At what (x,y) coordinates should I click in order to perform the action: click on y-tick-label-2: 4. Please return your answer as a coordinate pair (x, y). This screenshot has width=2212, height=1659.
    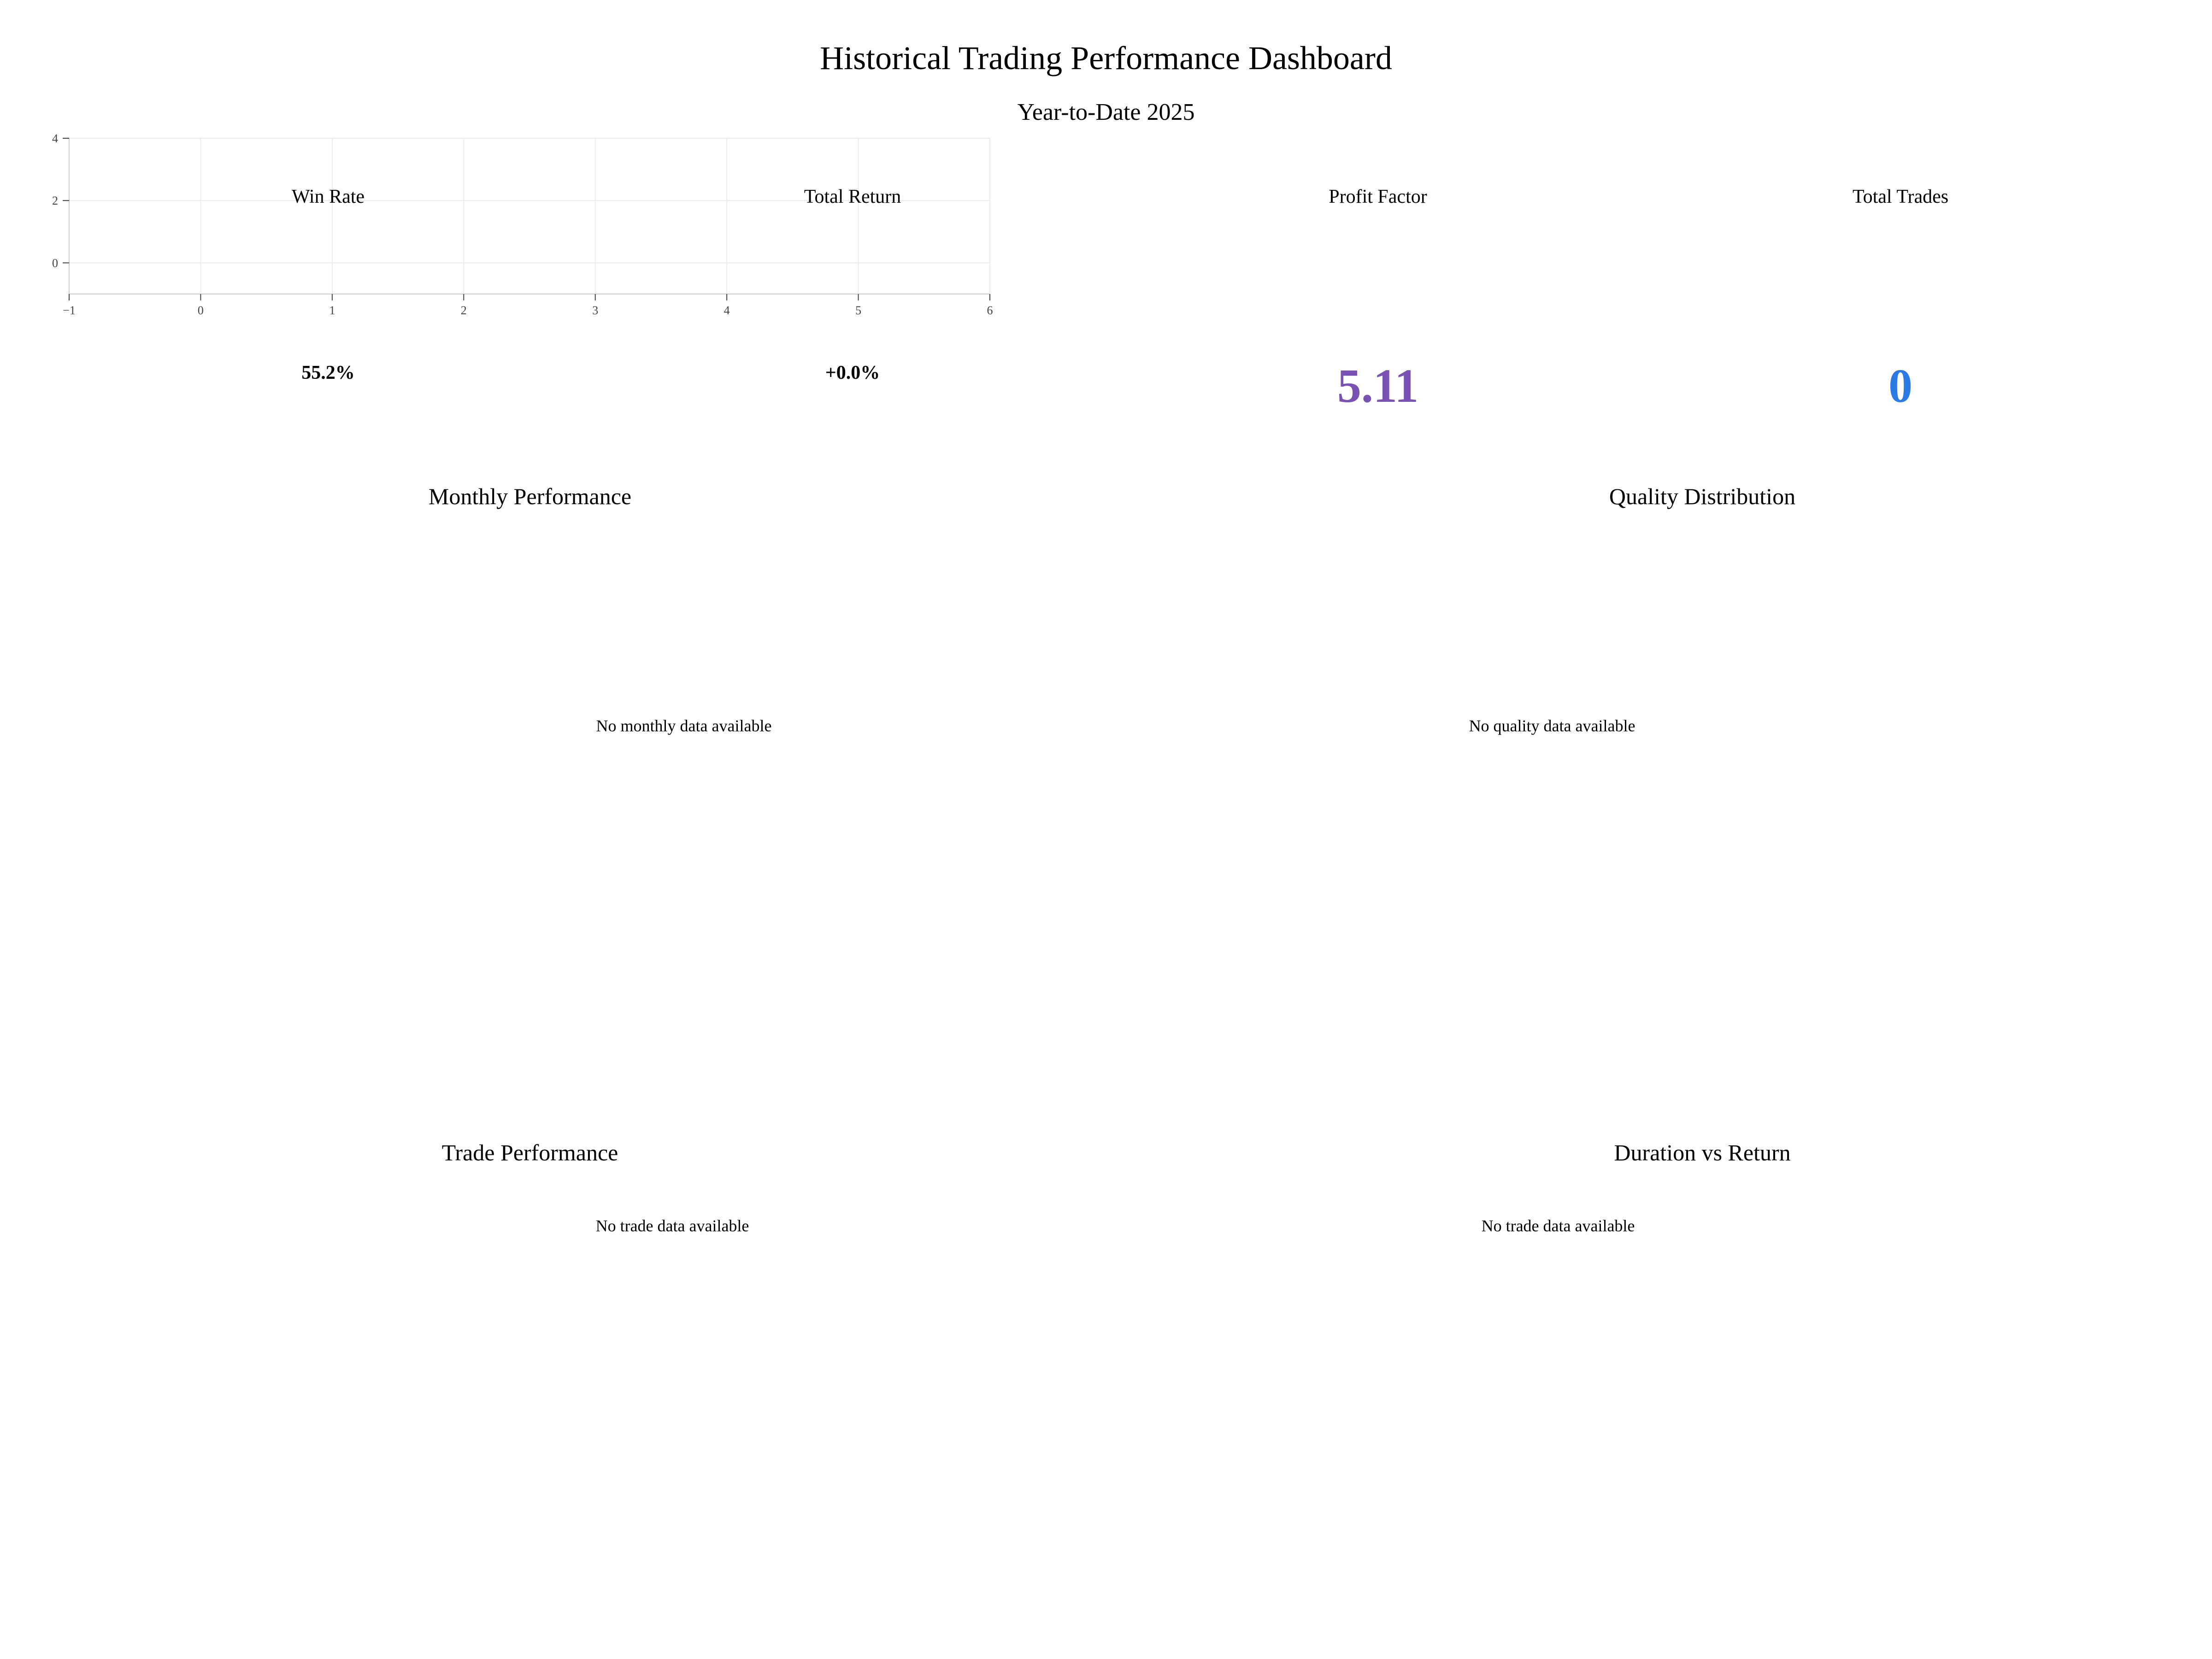
    Looking at the image, I should click on (55, 138).